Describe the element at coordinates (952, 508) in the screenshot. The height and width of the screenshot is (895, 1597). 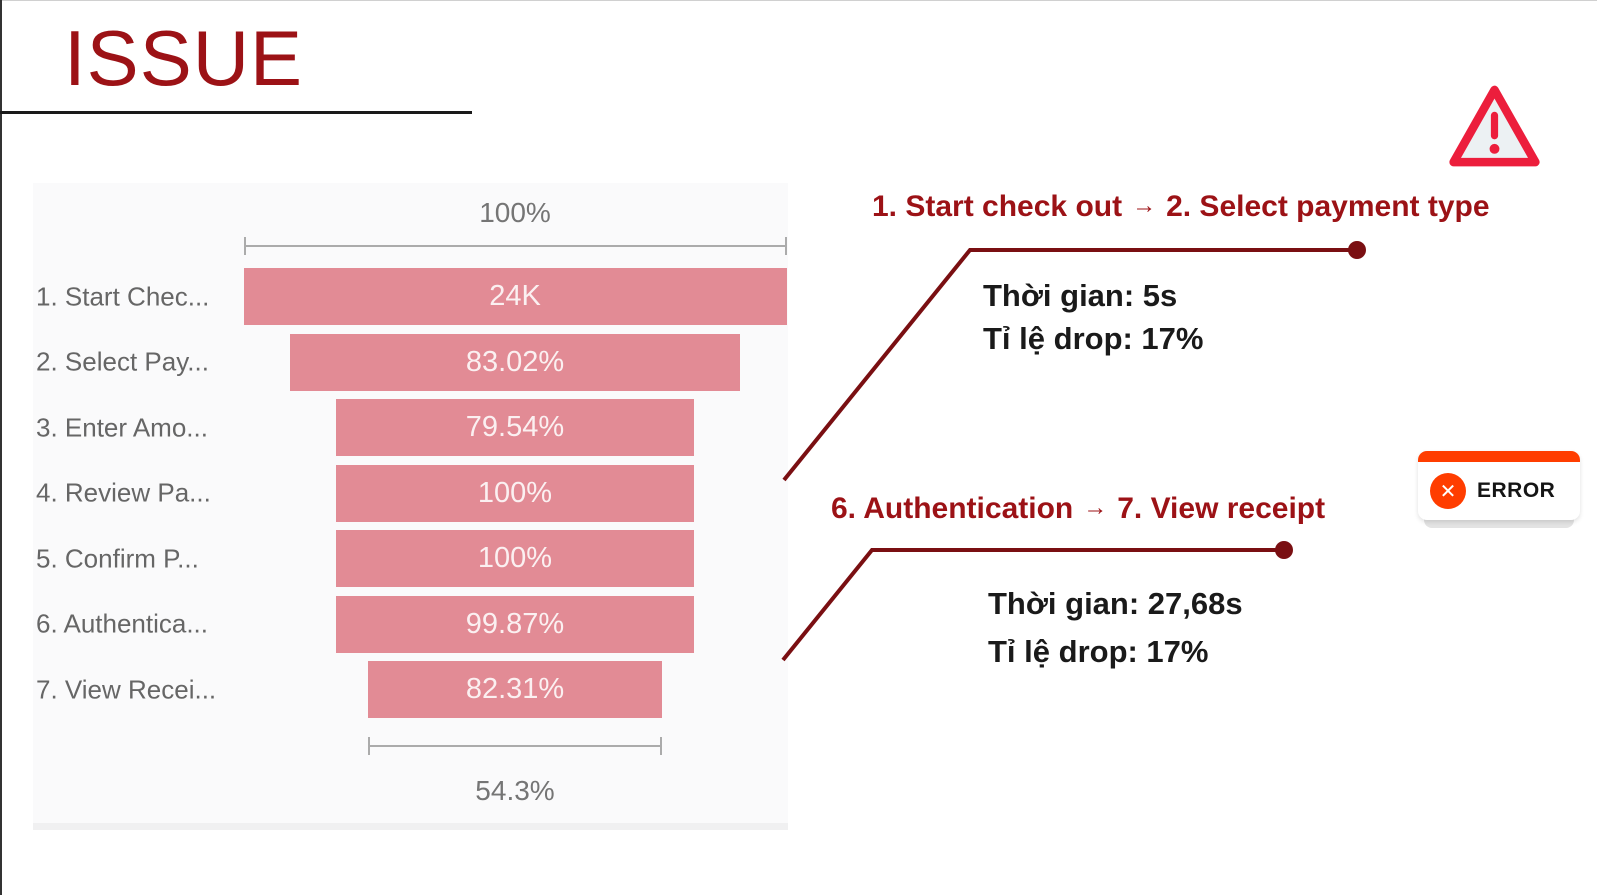
I see `annotation-2-from: 6. Authentication` at that location.